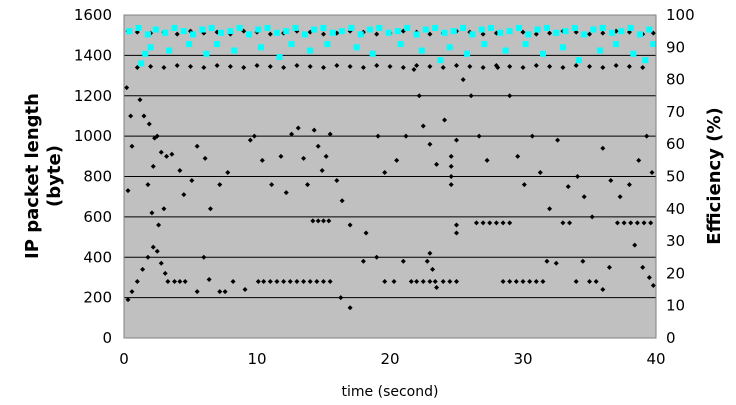 This screenshot has height=405, width=736. What do you see at coordinates (675, 144) in the screenshot?
I see `y-right-tick-label: 60` at bounding box center [675, 144].